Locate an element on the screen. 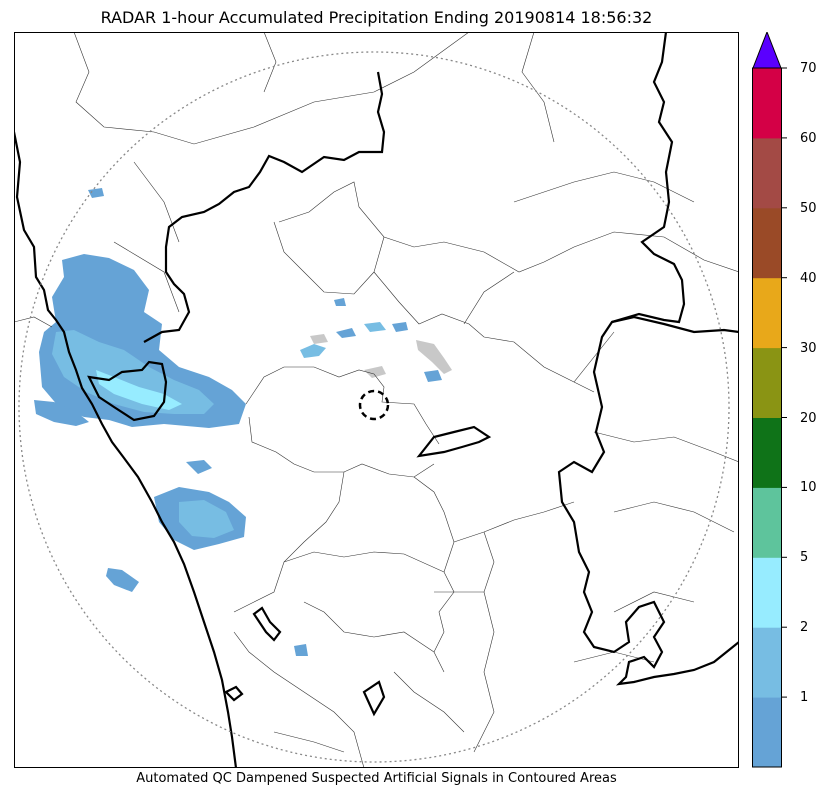  echo-west-small is located at coordinates (199, 467).